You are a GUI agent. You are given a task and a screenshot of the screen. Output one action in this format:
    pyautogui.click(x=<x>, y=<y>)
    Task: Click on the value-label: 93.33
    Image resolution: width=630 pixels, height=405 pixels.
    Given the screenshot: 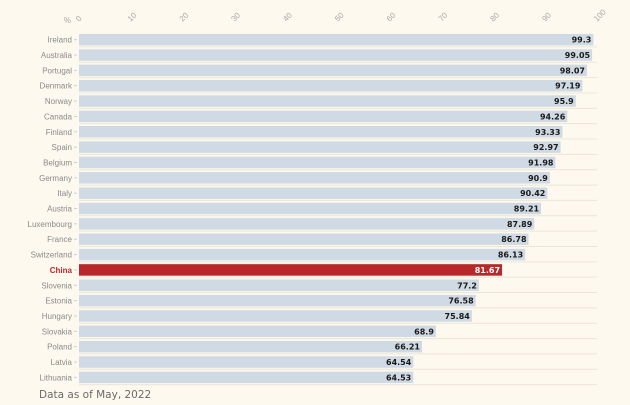 What is the action you would take?
    pyautogui.click(x=547, y=132)
    